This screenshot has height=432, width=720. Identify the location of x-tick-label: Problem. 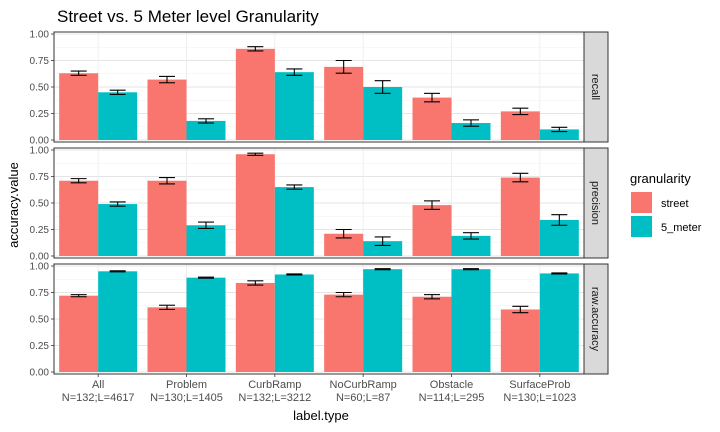
(186, 385).